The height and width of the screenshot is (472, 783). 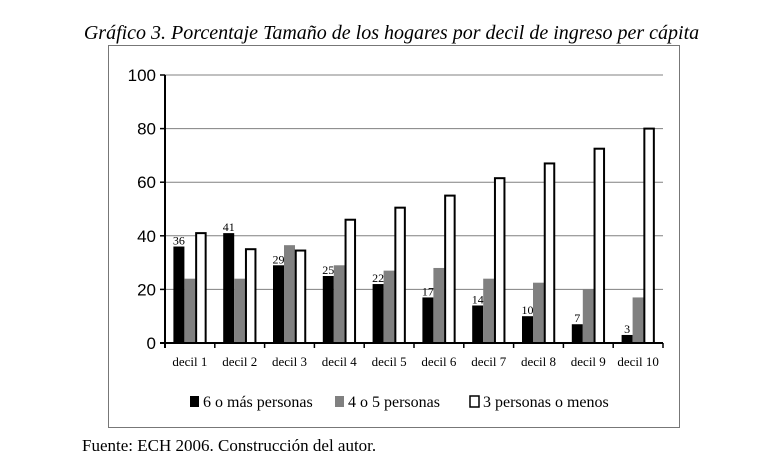 What do you see at coordinates (189, 361) in the screenshot?
I see `x-tick-label: decil 1` at bounding box center [189, 361].